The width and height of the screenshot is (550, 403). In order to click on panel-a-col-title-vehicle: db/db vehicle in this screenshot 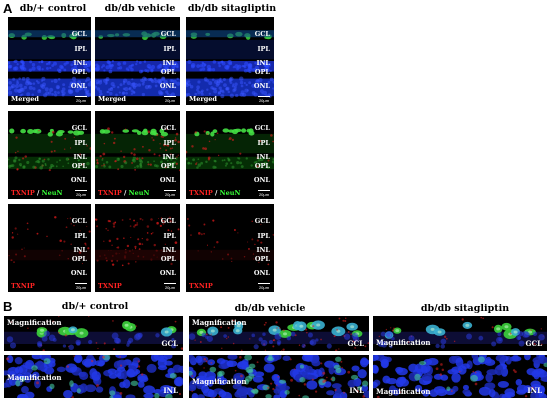, I will do `click(140, 8)`.